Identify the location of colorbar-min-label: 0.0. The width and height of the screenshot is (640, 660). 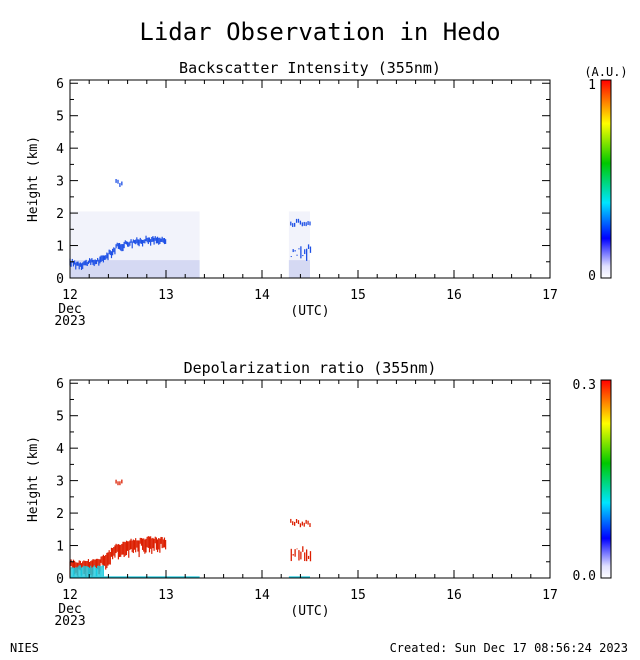
(584, 576).